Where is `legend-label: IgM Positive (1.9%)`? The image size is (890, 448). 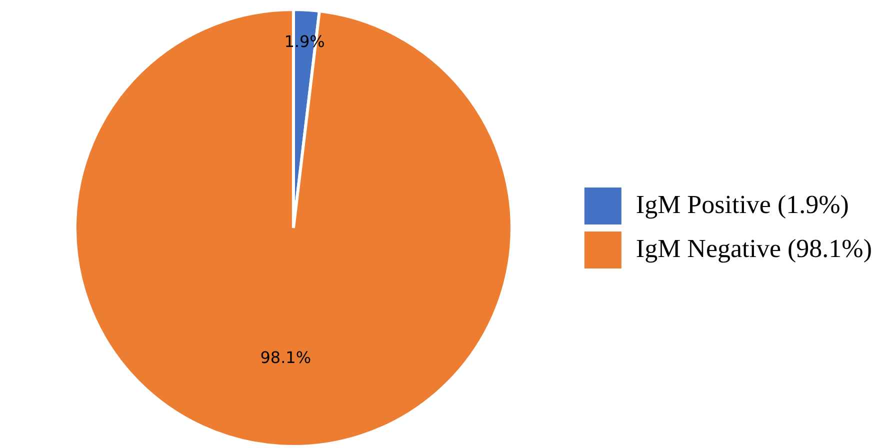
legend-label: IgM Positive (1.9%) is located at coordinates (742, 204).